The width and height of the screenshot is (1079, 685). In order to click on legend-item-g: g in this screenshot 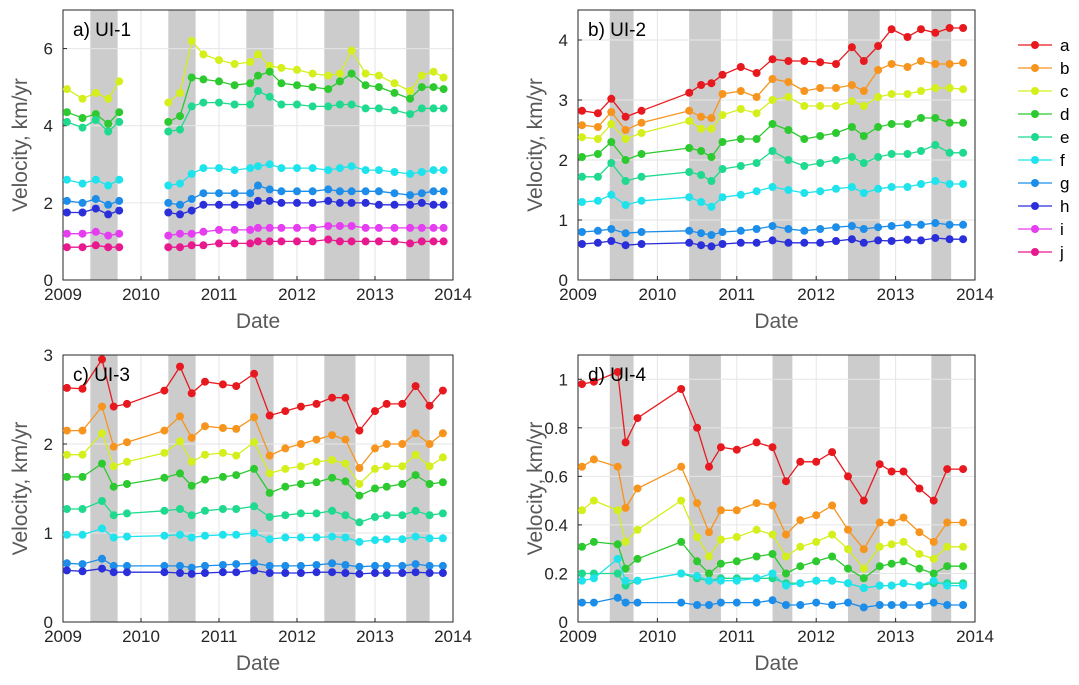, I will do `click(1043, 183)`.